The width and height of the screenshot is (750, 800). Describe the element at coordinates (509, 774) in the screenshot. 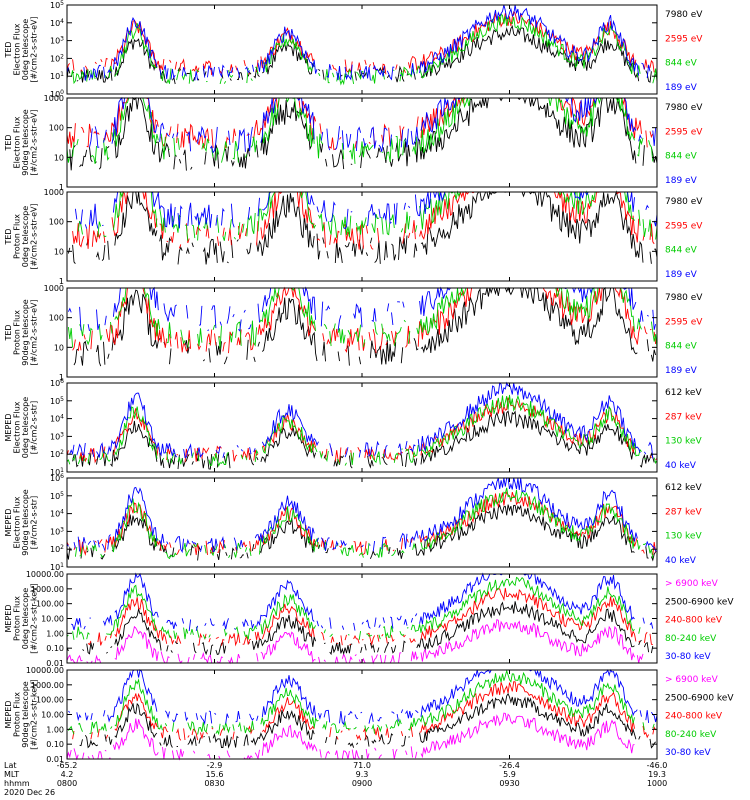

I see `x-tick-mlt: 5.9` at that location.